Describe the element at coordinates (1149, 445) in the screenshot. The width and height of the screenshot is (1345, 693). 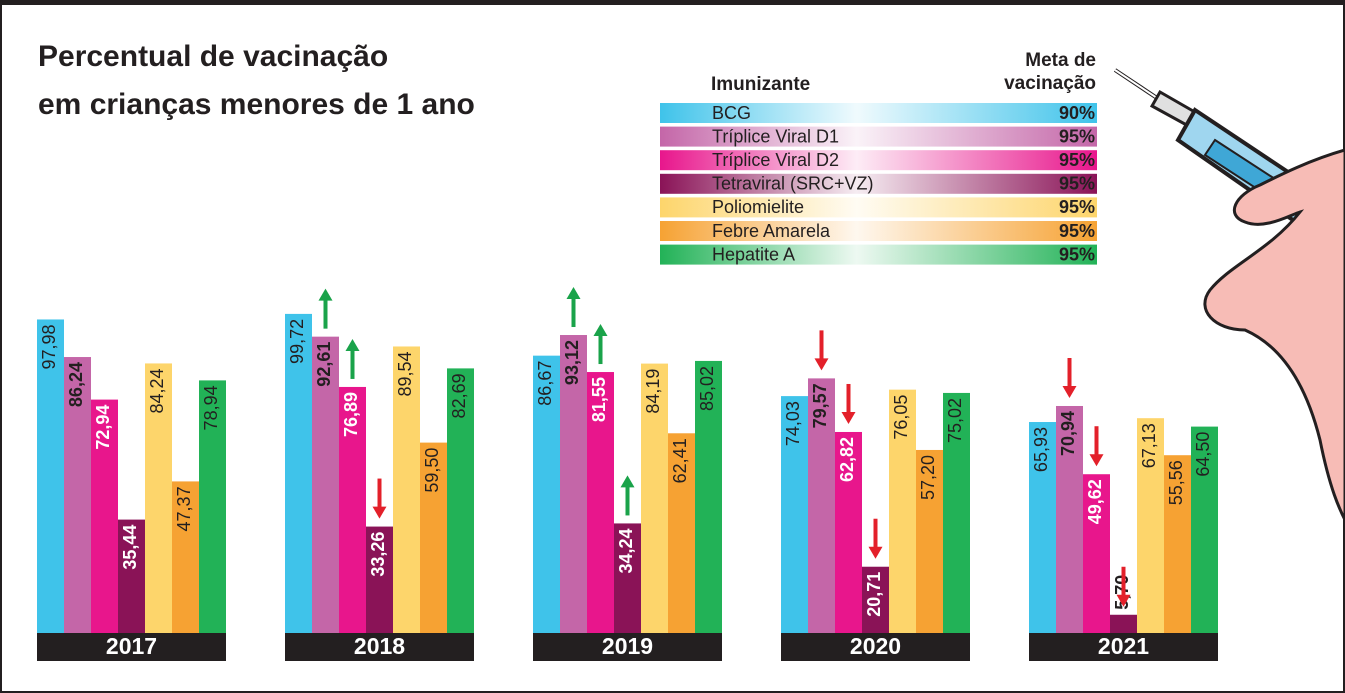
I see `data-label: 67,13` at that location.